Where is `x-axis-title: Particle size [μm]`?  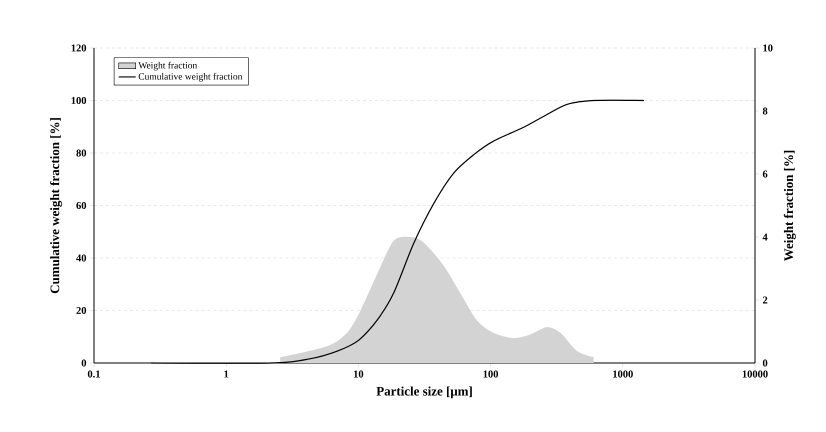
x-axis-title: Particle size [μm] is located at coordinates (424, 392).